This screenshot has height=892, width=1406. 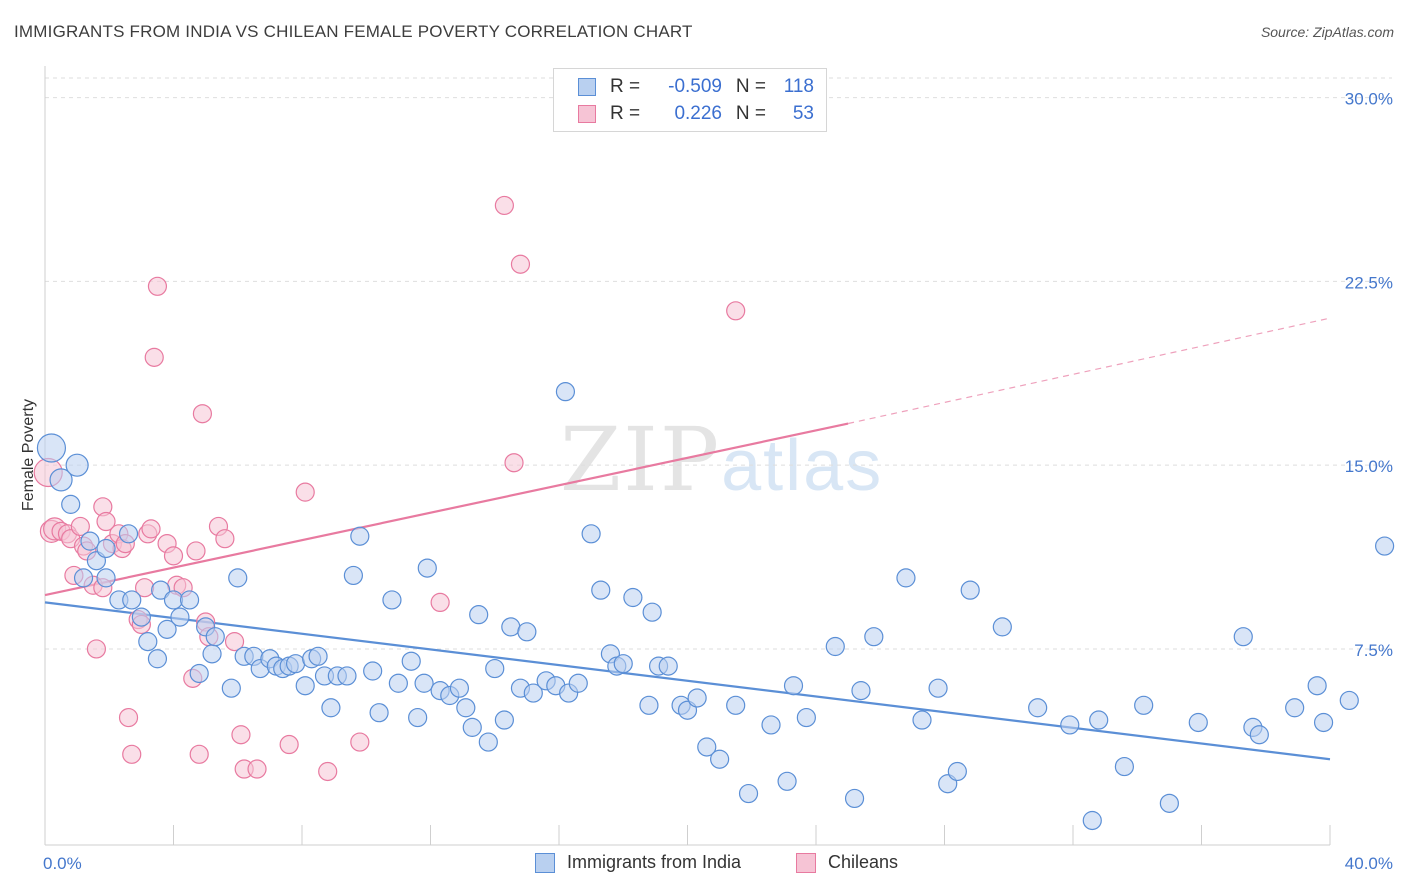 What do you see at coordinates (863, 862) in the screenshot?
I see `legend-label-chile: Chileans` at bounding box center [863, 862].